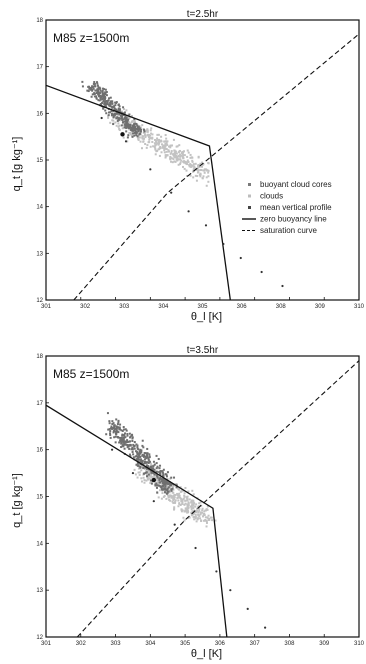 The height and width of the screenshot is (664, 366). What do you see at coordinates (85, 307) in the screenshot?
I see `x-tick-label: 302` at bounding box center [85, 307].